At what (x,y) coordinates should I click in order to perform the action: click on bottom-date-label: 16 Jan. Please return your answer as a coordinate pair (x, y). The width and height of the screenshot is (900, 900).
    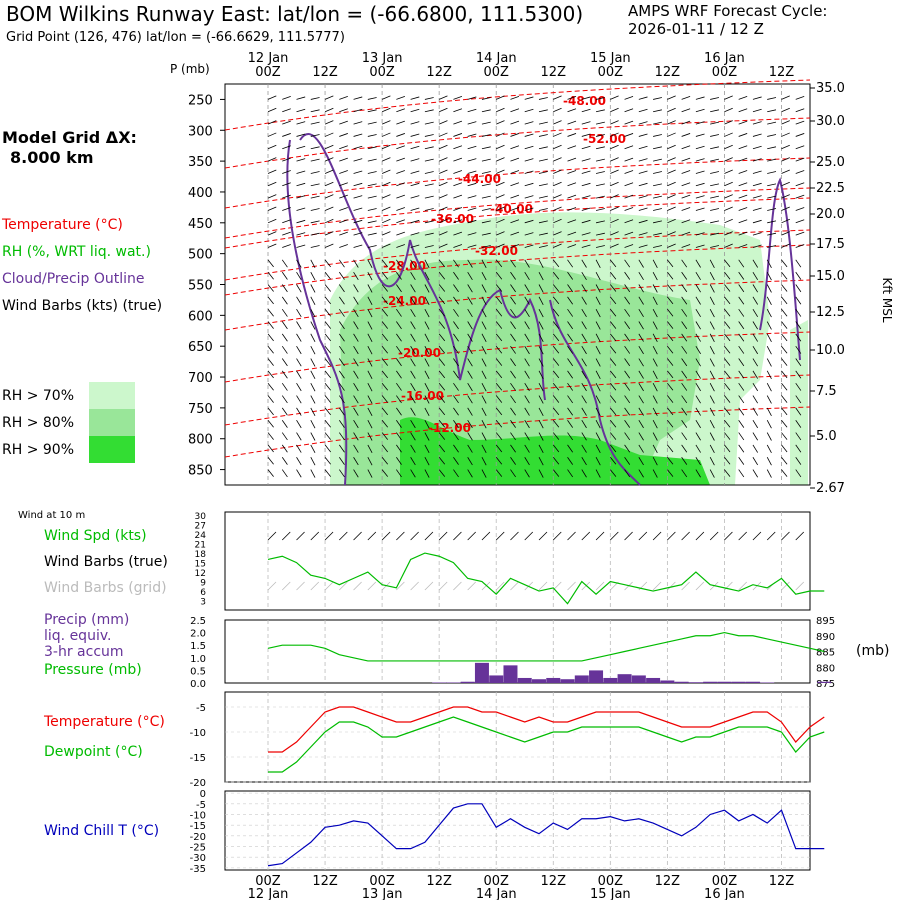
    Looking at the image, I should click on (724, 893).